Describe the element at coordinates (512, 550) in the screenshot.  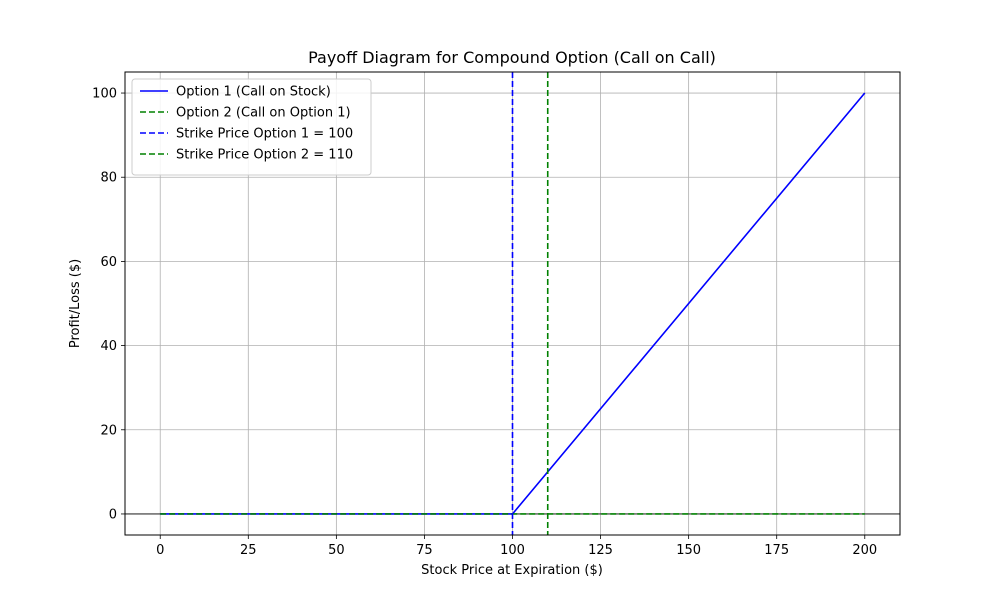
I see `x-tick-label: 100` at that location.